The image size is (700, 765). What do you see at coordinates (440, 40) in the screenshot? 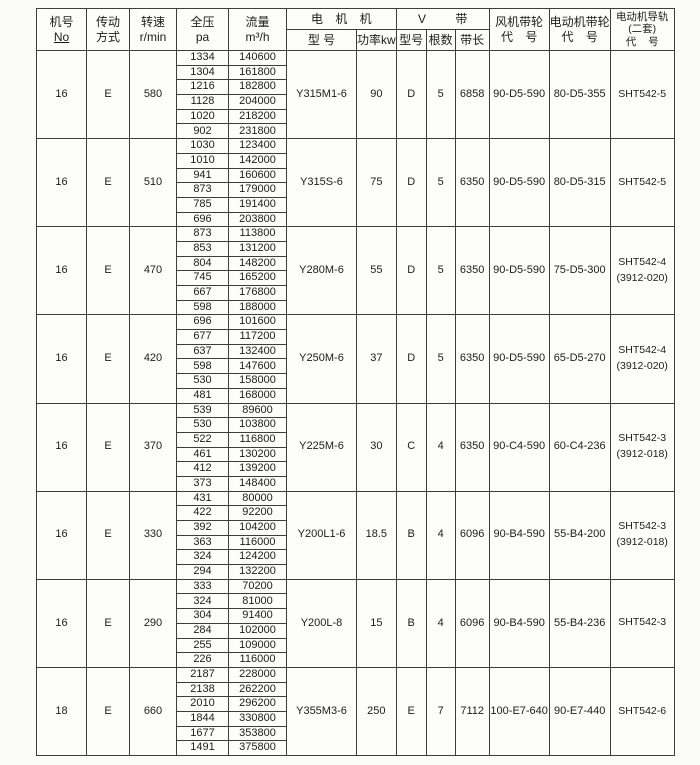
I see `header-belt-count: 根数` at bounding box center [440, 40].